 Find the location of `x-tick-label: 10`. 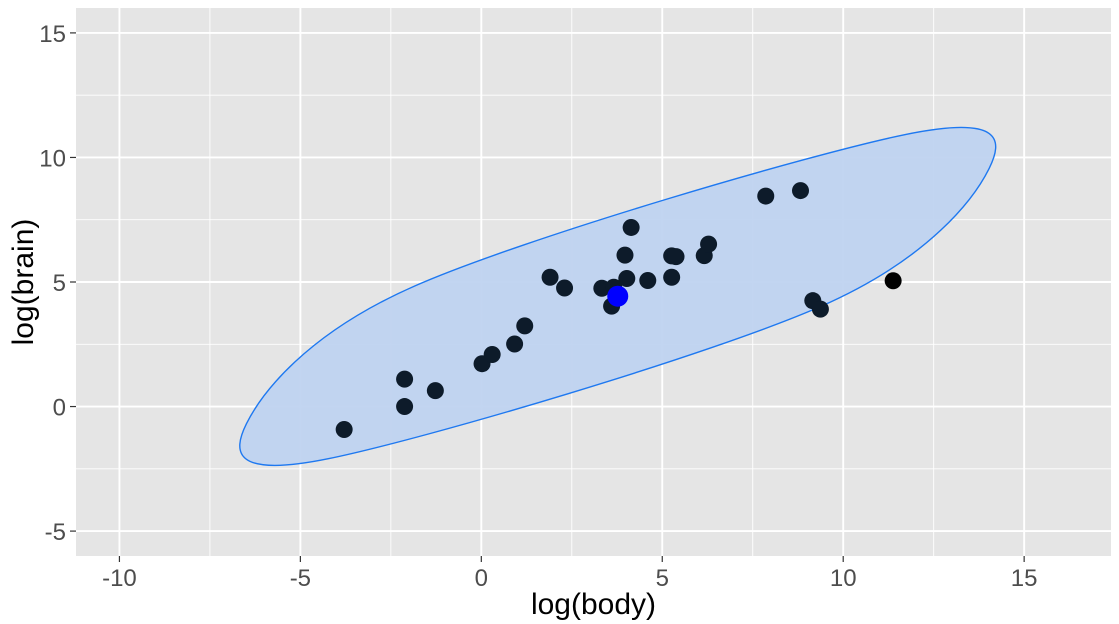

x-tick-label: 10 is located at coordinates (843, 578).